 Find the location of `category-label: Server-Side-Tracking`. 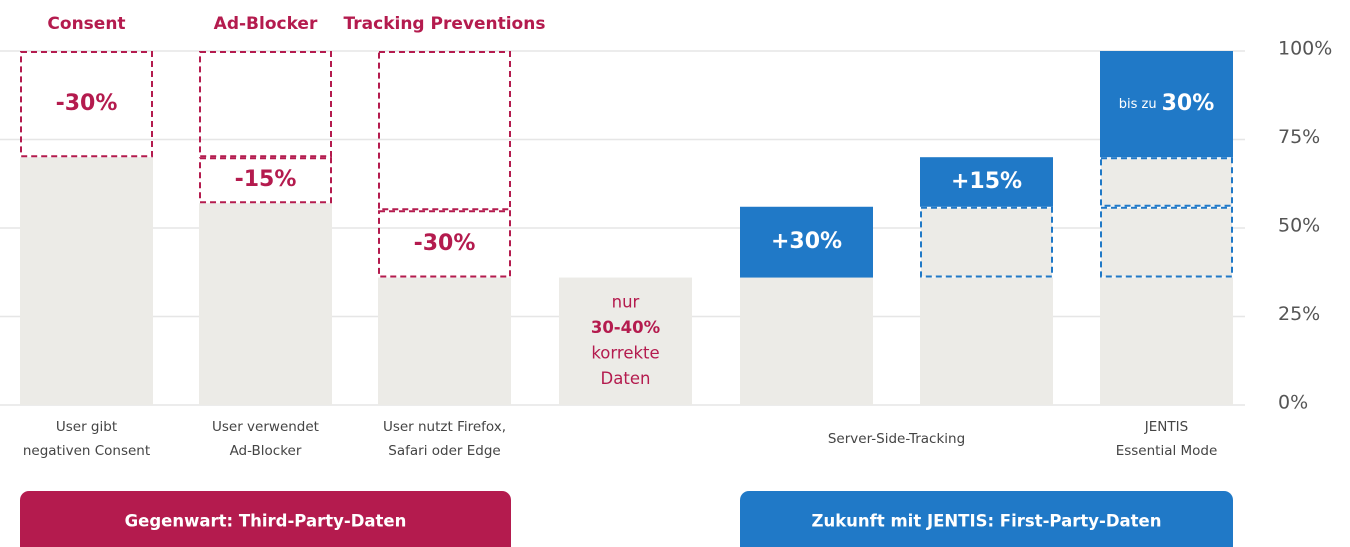

category-label: Server-Side-Tracking is located at coordinates (896, 439).